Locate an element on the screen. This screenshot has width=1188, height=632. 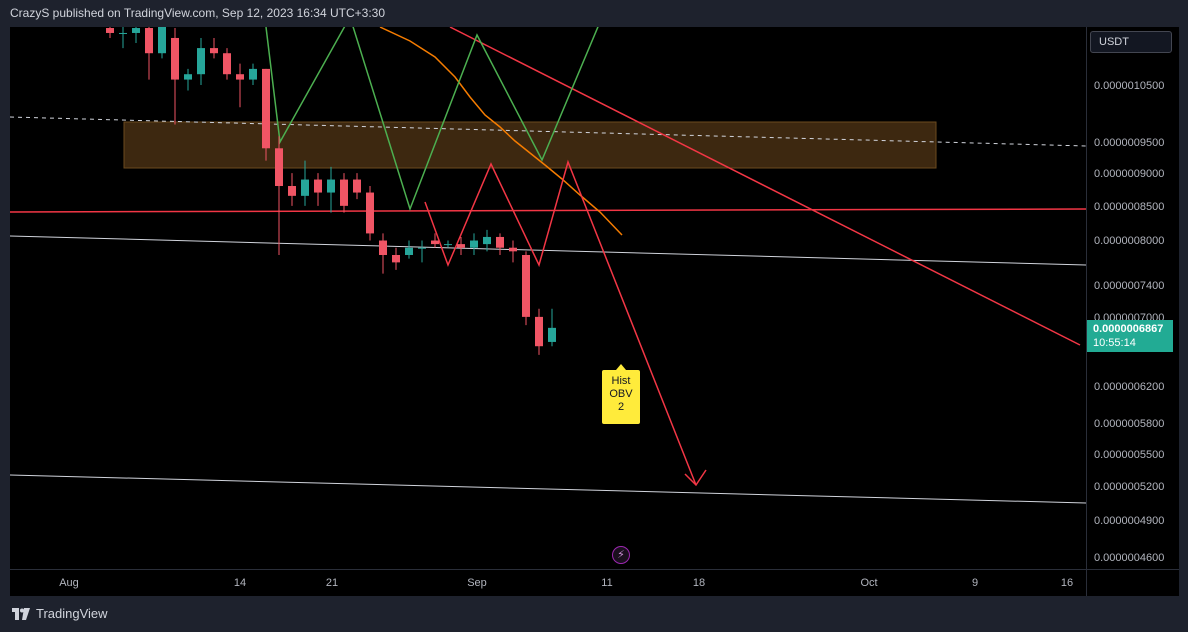
resistance-zone is located at coordinates (530, 145).